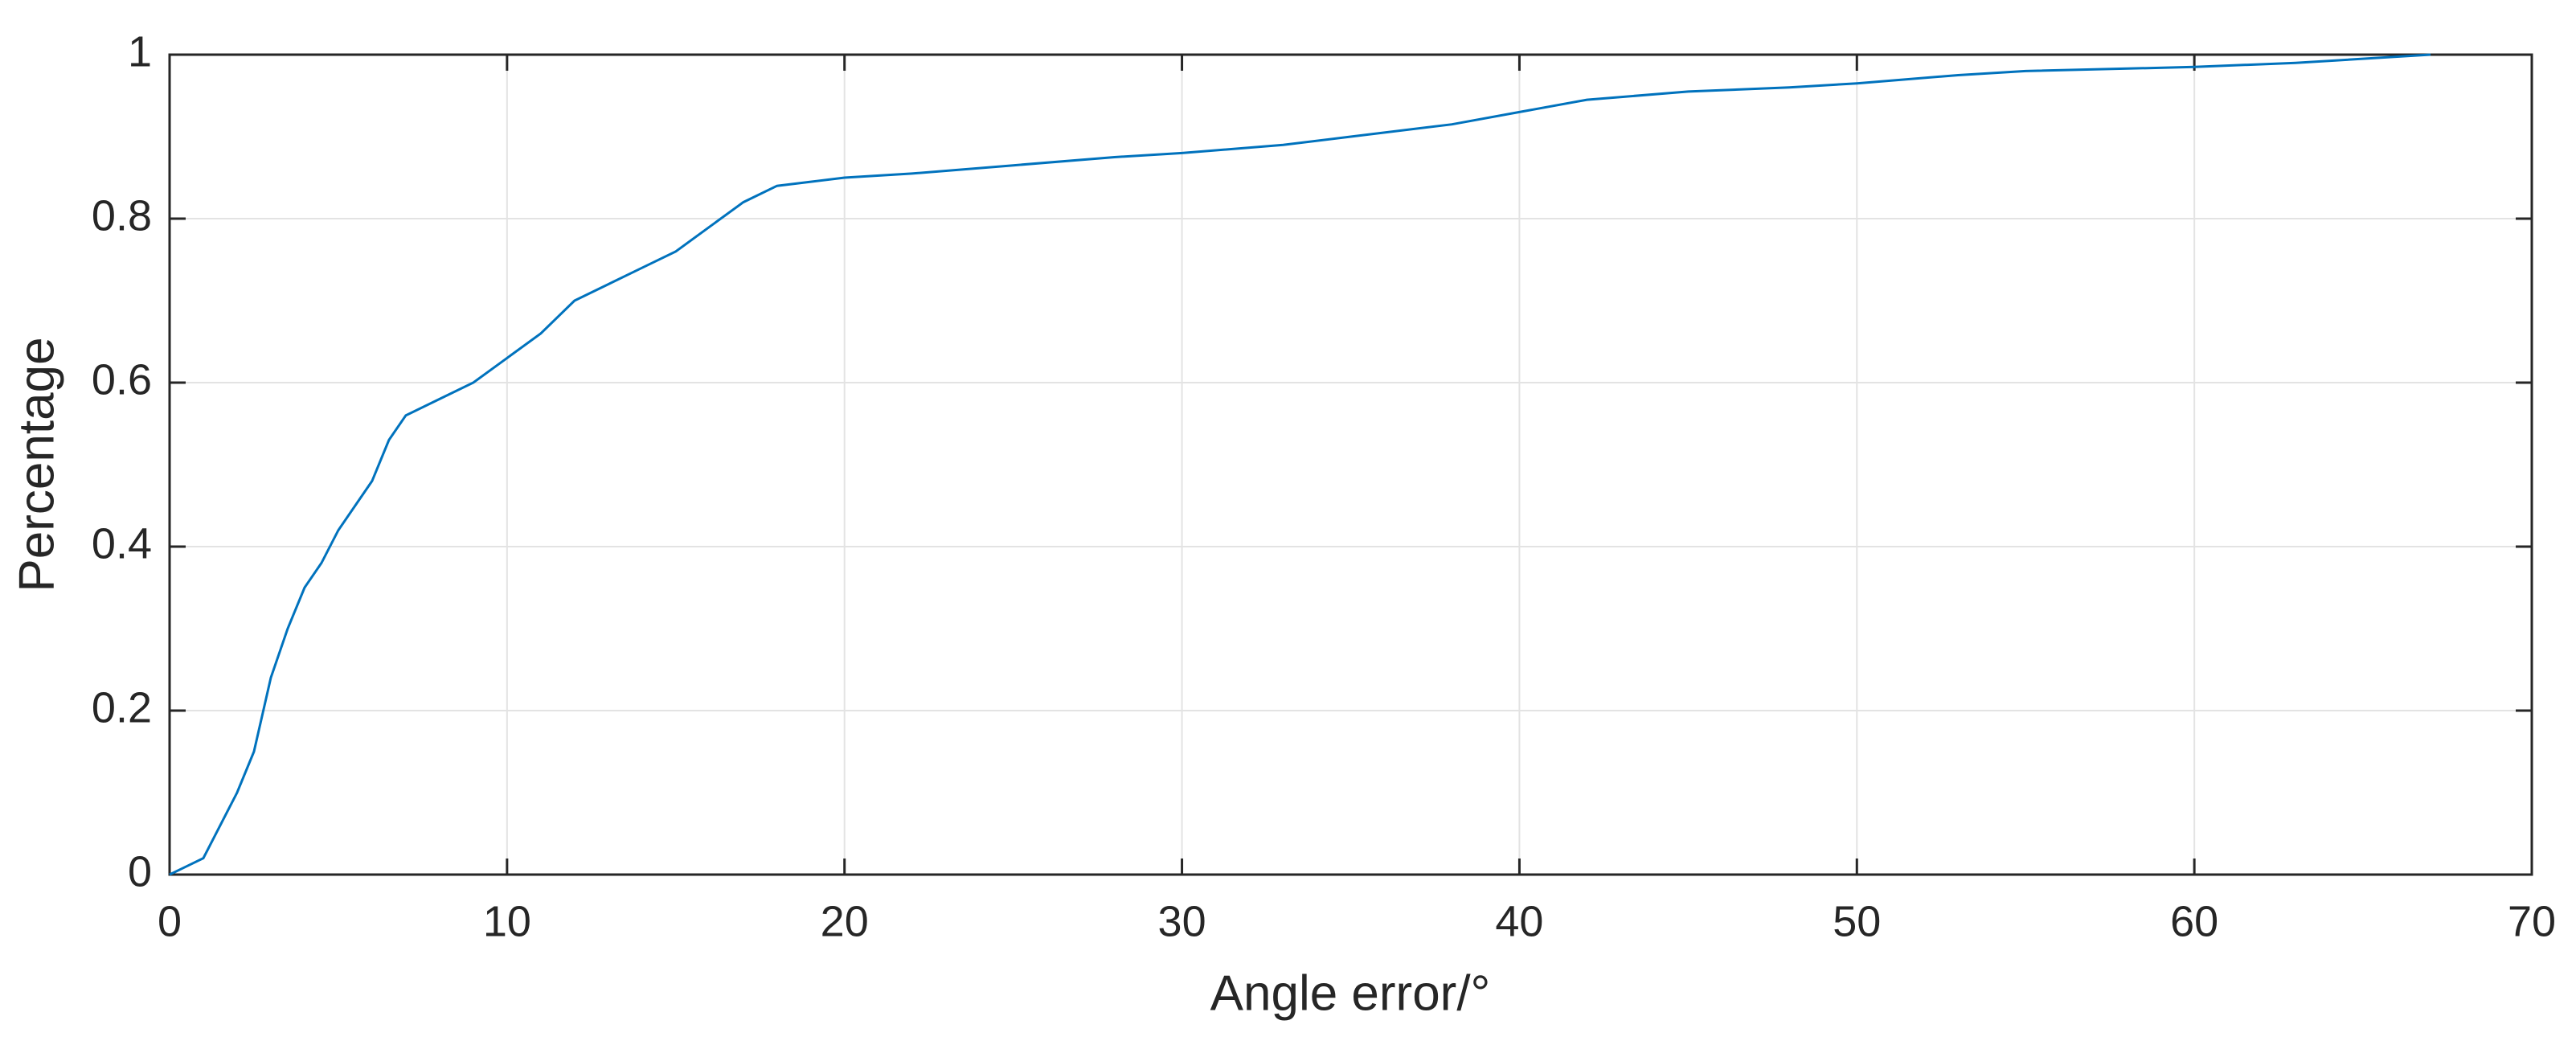  Describe the element at coordinates (36, 464) in the screenshot. I see `y-axis-label: Percentage` at that location.